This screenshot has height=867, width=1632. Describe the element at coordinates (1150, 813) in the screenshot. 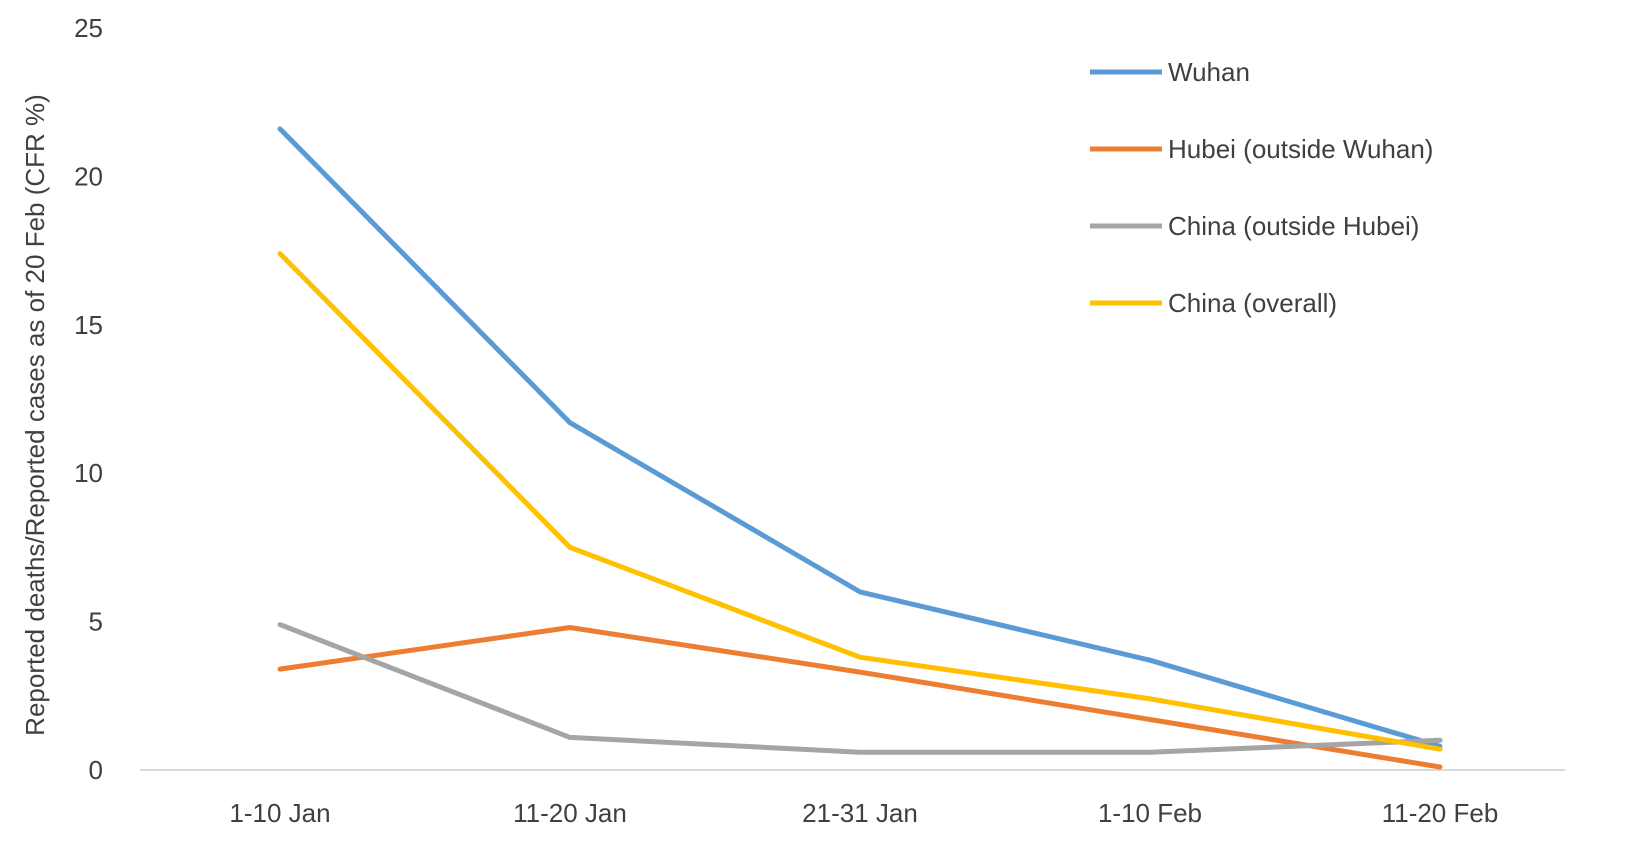

I see `x-tick-label: 1-10 Feb` at that location.